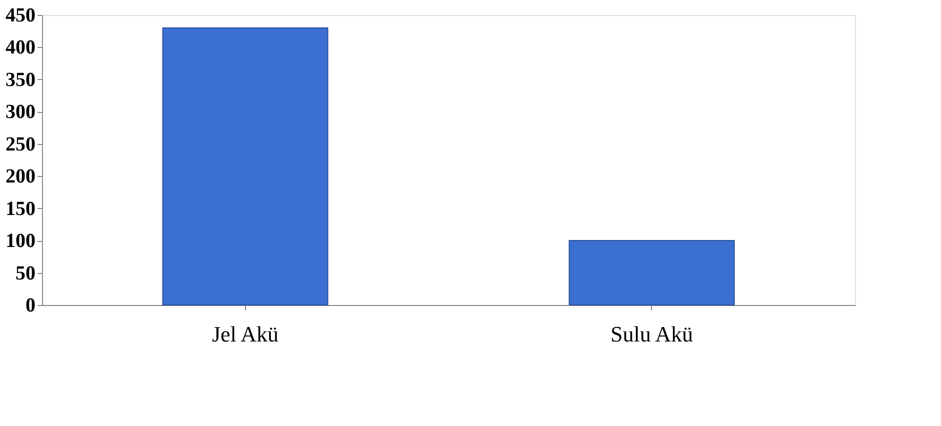 This screenshot has height=426, width=941. What do you see at coordinates (31, 305) in the screenshot?
I see `y-tick-label: 0` at bounding box center [31, 305].